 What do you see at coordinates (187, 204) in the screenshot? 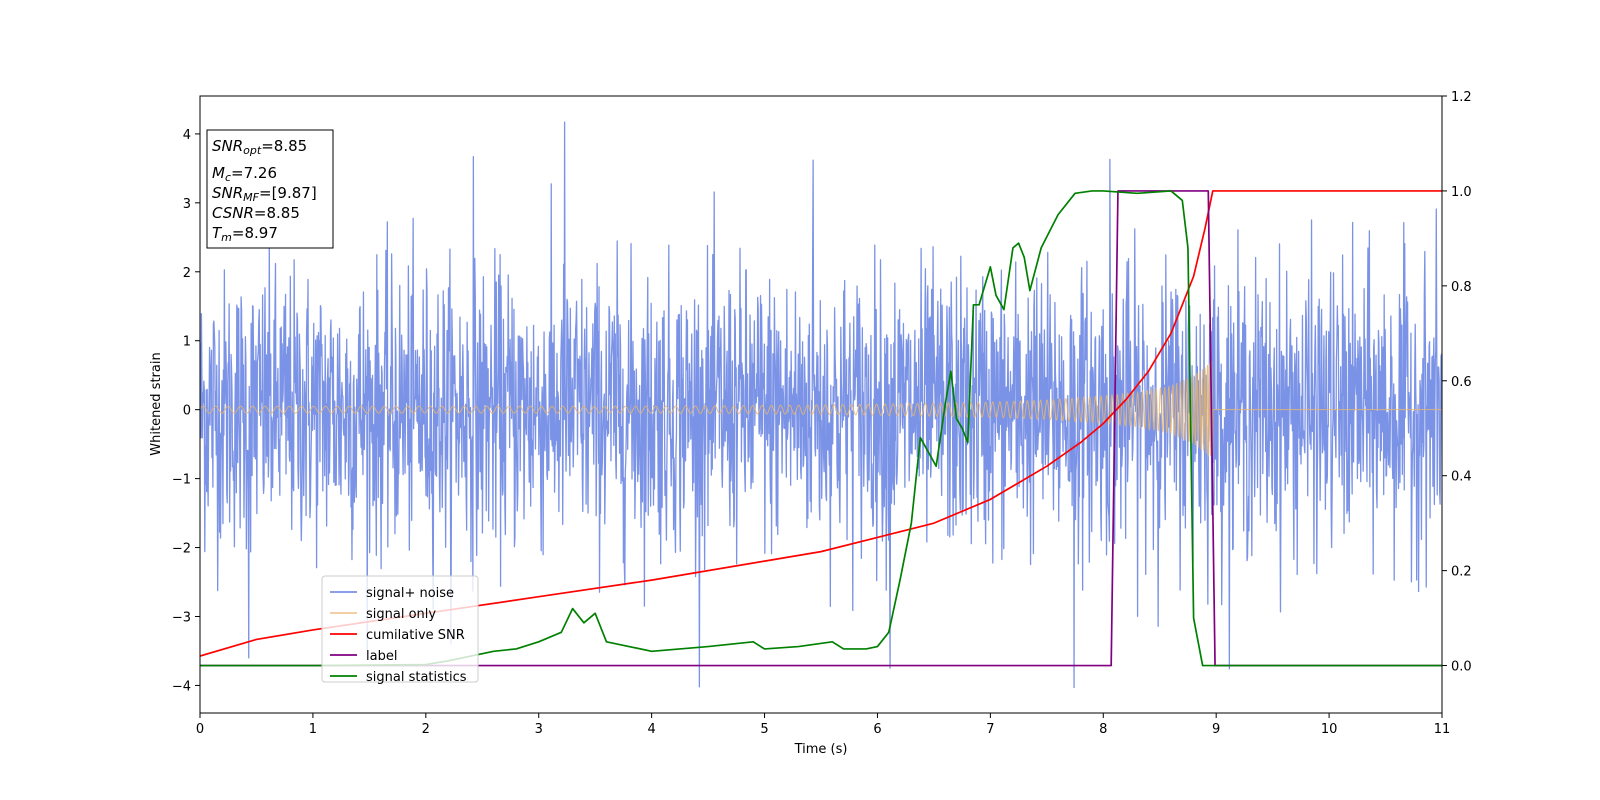
I see `left-y-tick-label: 3` at bounding box center [187, 204].